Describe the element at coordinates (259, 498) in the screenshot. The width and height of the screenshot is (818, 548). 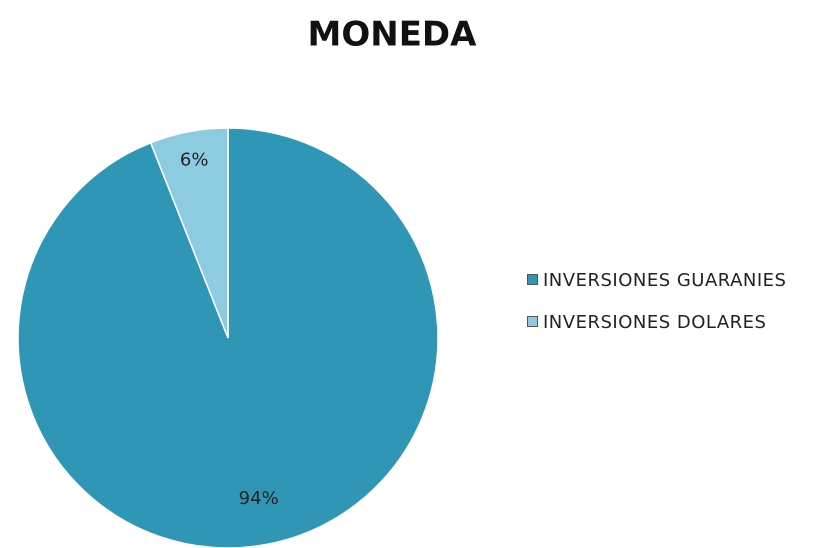
I see `data-label: 94%` at that location.